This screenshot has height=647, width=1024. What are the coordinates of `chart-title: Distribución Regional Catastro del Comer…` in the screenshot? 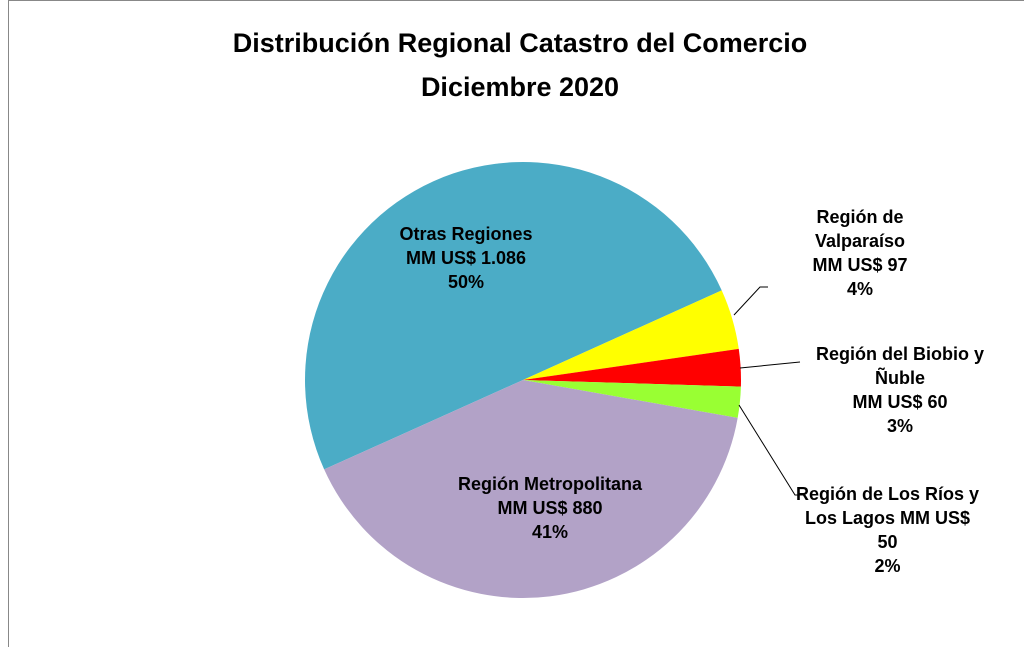 It's located at (520, 43).